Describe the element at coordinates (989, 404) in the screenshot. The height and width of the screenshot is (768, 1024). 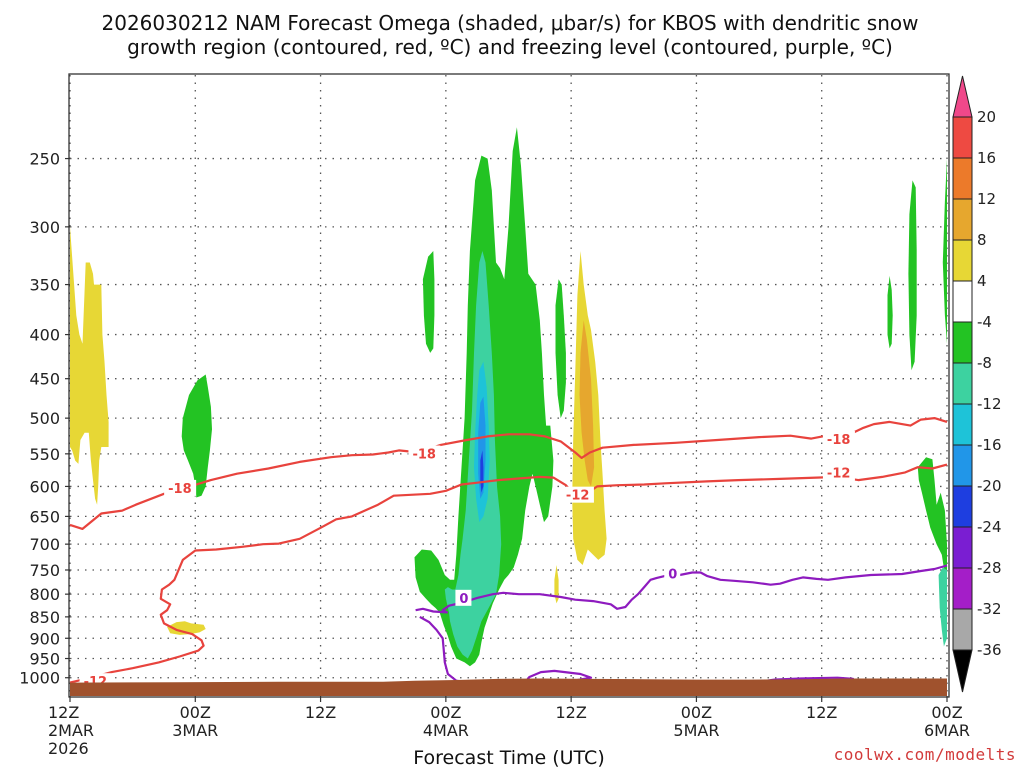
I see `colorbar-label-7: -12` at that location.